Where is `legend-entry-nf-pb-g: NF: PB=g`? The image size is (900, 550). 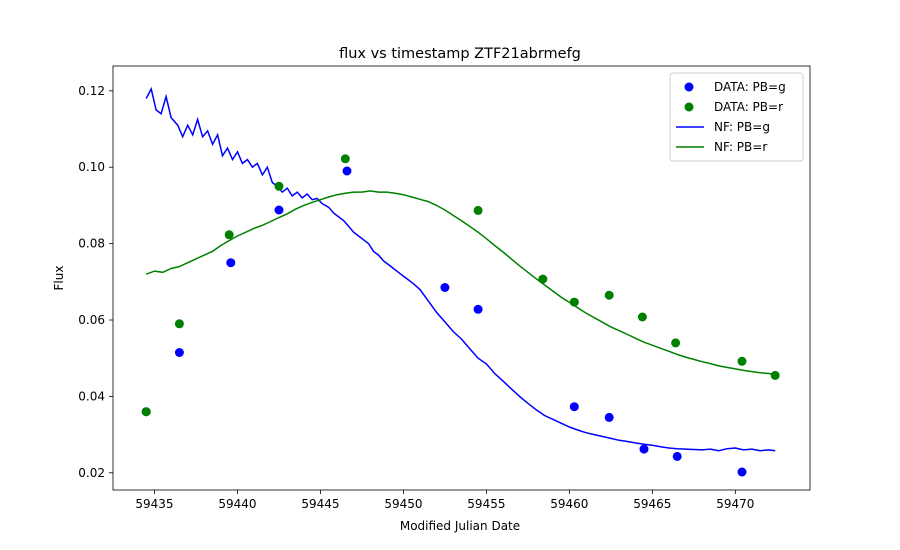
legend-entry-nf-pb-g: NF: PB=g is located at coordinates (742, 127).